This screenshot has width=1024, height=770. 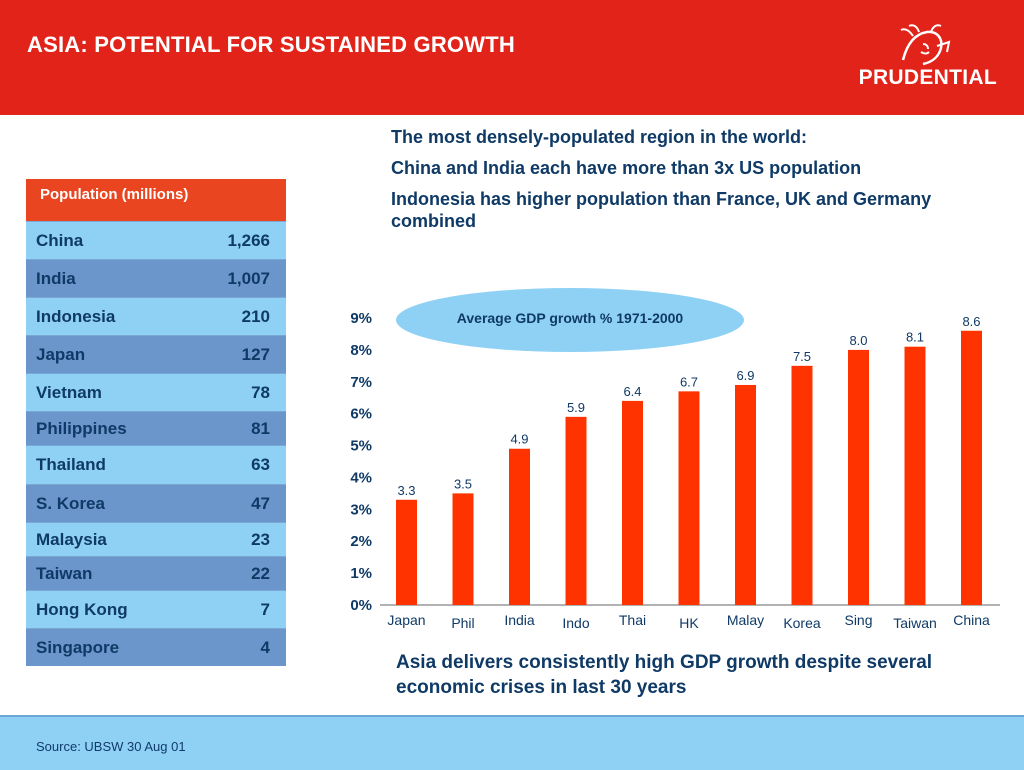 I want to click on table-row: Taiwan 22, so click(x=156, y=573).